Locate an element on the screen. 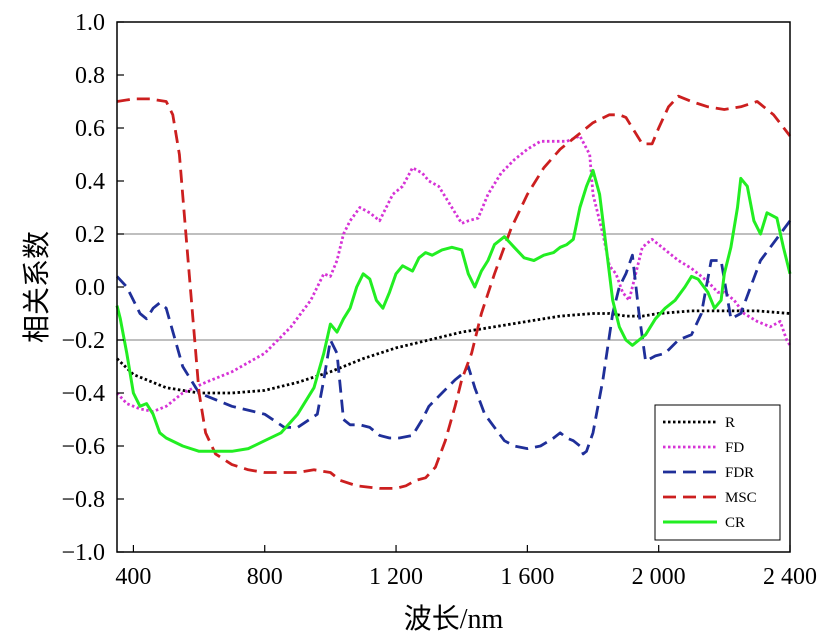  y-tick-label: 1.0 is located at coordinates (90, 23).